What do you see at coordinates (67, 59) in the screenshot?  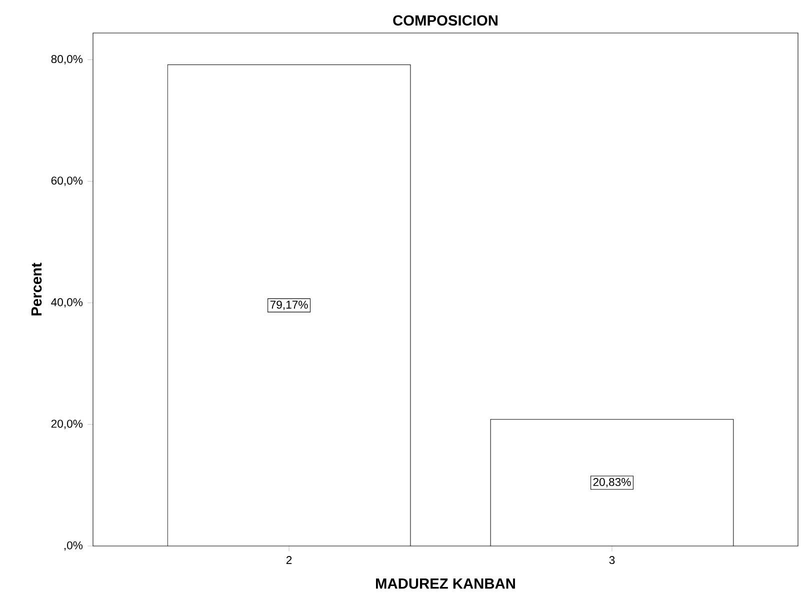 I see `y-tick-label: 80,0%` at bounding box center [67, 59].